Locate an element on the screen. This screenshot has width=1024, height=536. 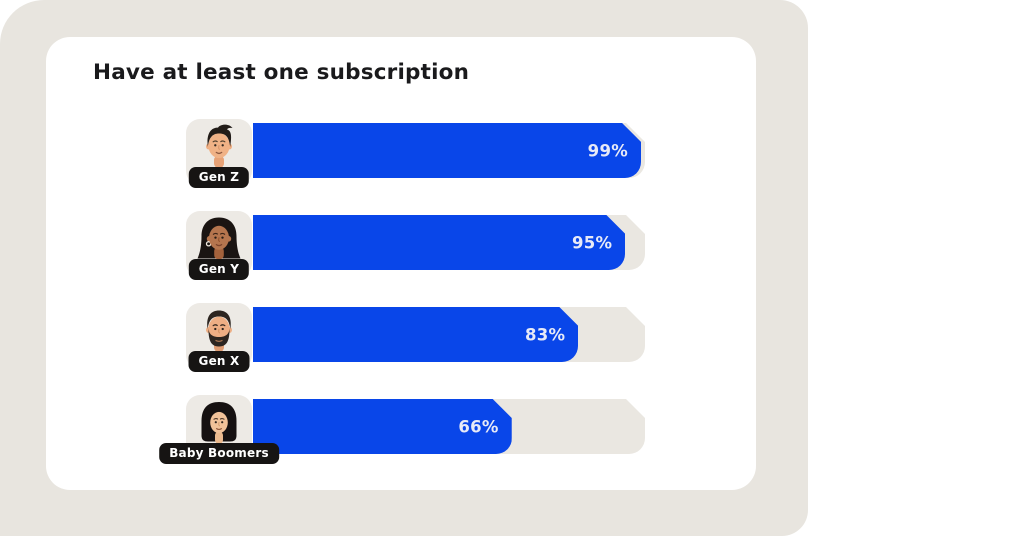
chart-row-gen-y: 95% is located at coordinates (449, 246).